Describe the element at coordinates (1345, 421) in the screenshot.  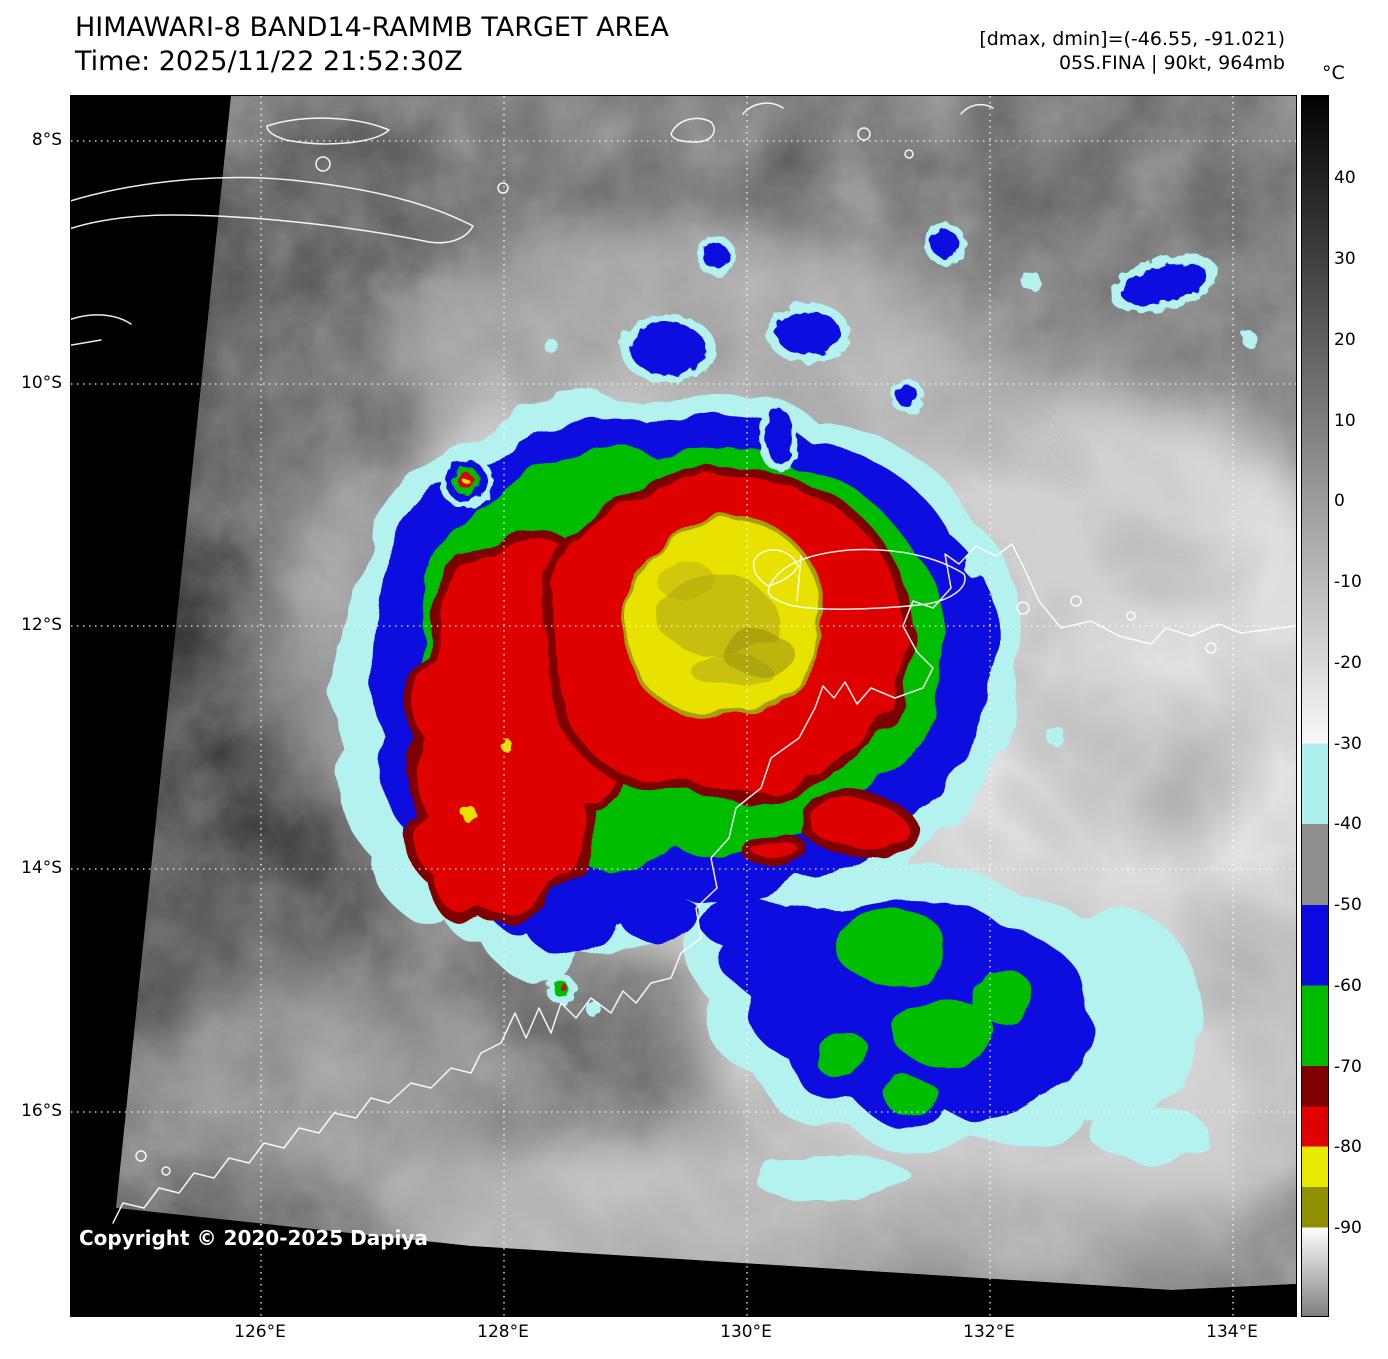
I see `colorbar-tick-label: 10` at that location.